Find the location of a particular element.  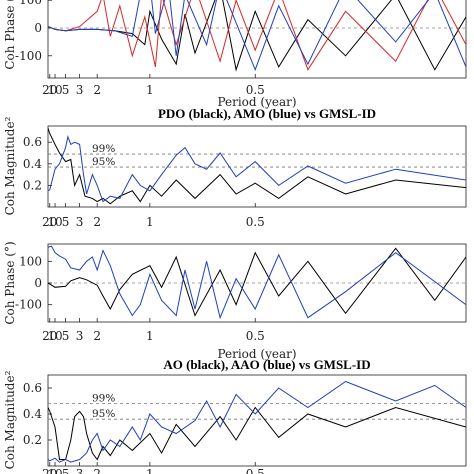

series-line-pdo is located at coordinates (257, 166).